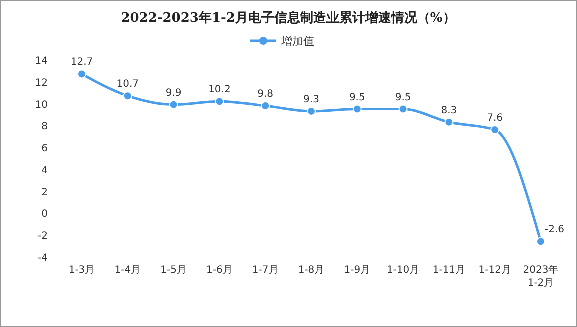 This screenshot has width=577, height=327. What do you see at coordinates (541, 276) in the screenshot?
I see `x-tick-label: 2023年 1-2月` at bounding box center [541, 276].